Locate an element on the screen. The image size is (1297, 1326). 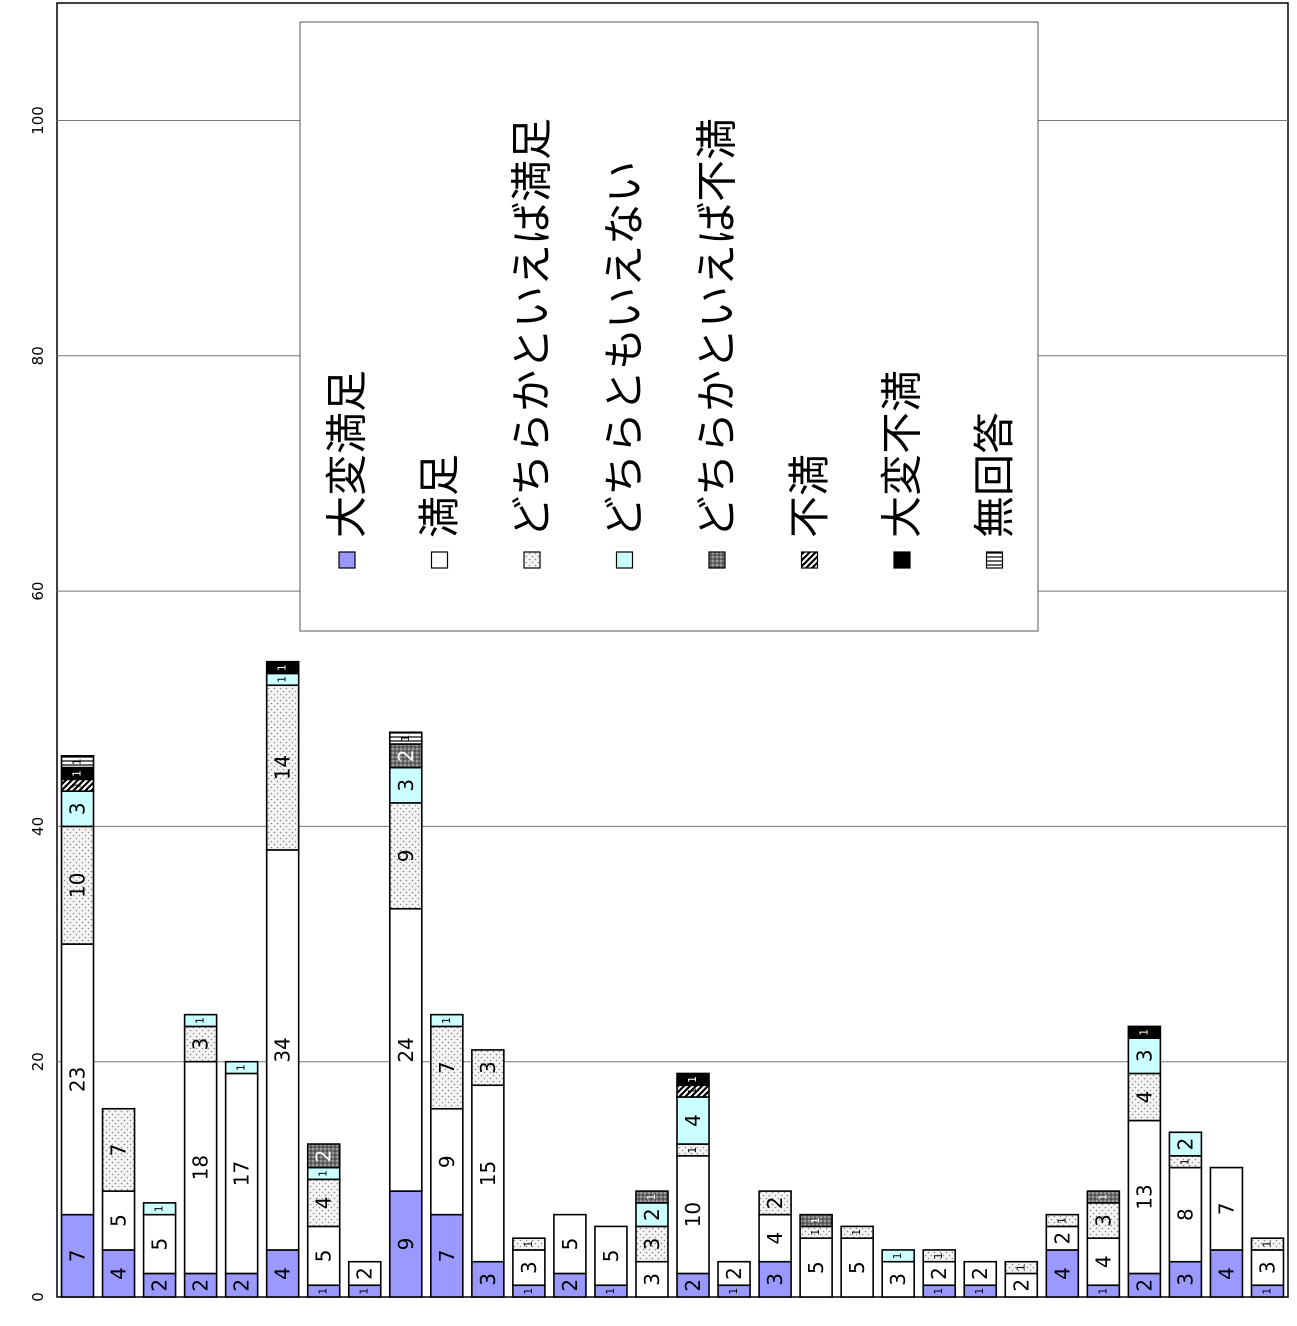
legend-item: 無回答 is located at coordinates (994, 490).